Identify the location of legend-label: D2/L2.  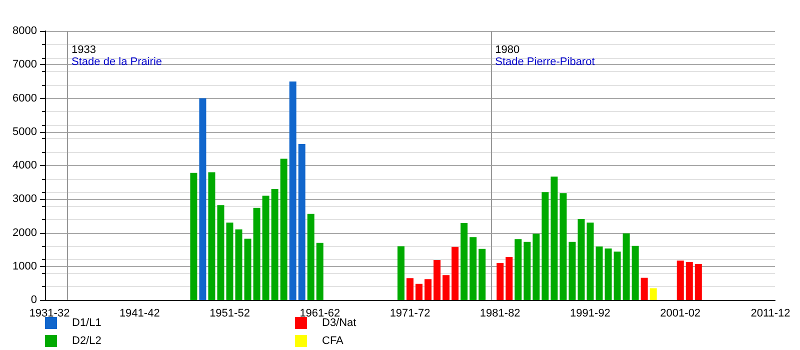
(87, 341).